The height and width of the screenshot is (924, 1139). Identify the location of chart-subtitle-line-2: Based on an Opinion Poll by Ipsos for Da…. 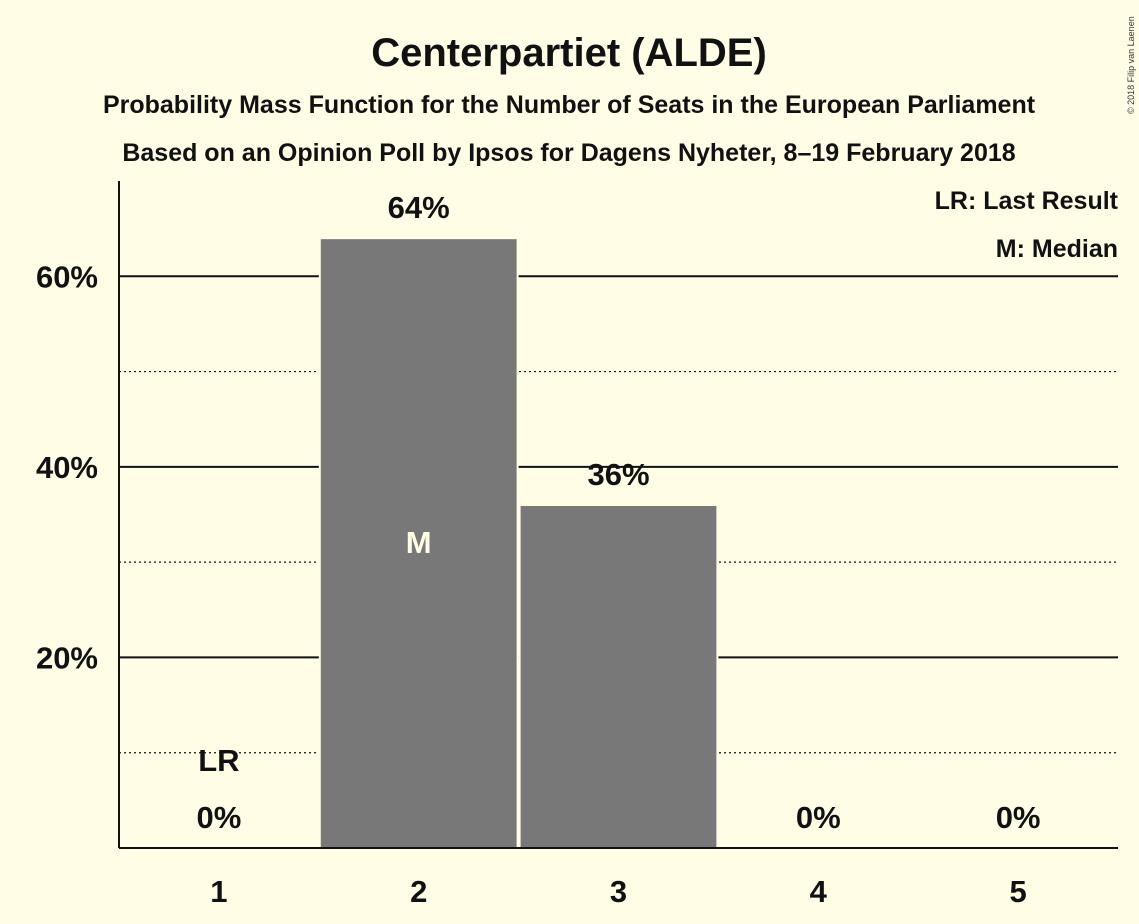
(568, 153).